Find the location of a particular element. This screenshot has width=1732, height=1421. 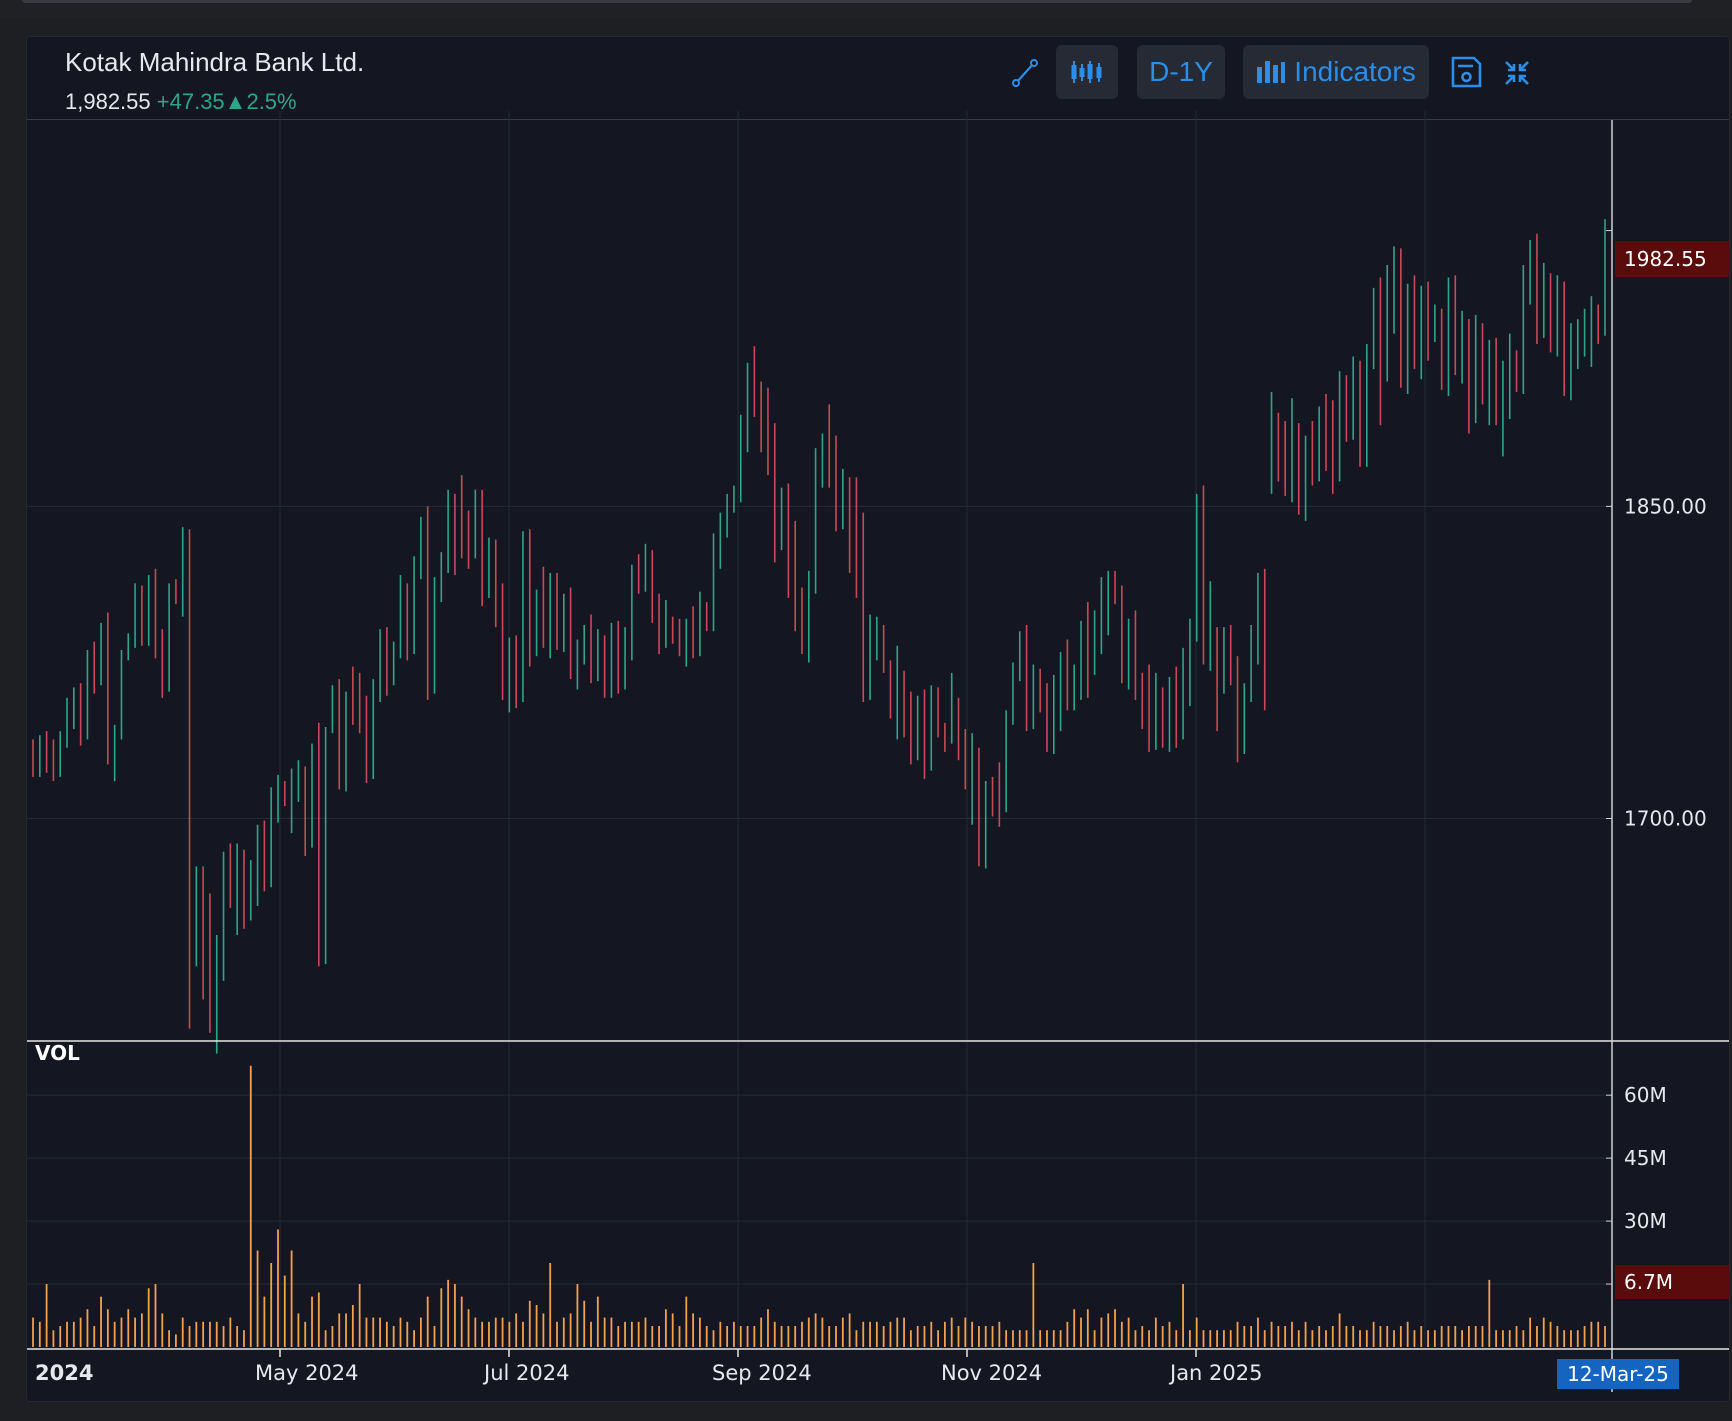

time-axis-label: 2024 is located at coordinates (64, 1373).